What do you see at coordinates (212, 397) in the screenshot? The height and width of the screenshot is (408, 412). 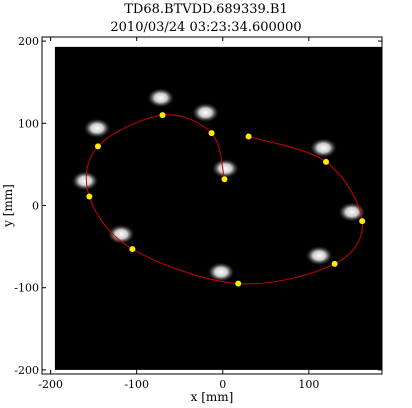 I see `x-axis-label: x [mm]` at bounding box center [212, 397].